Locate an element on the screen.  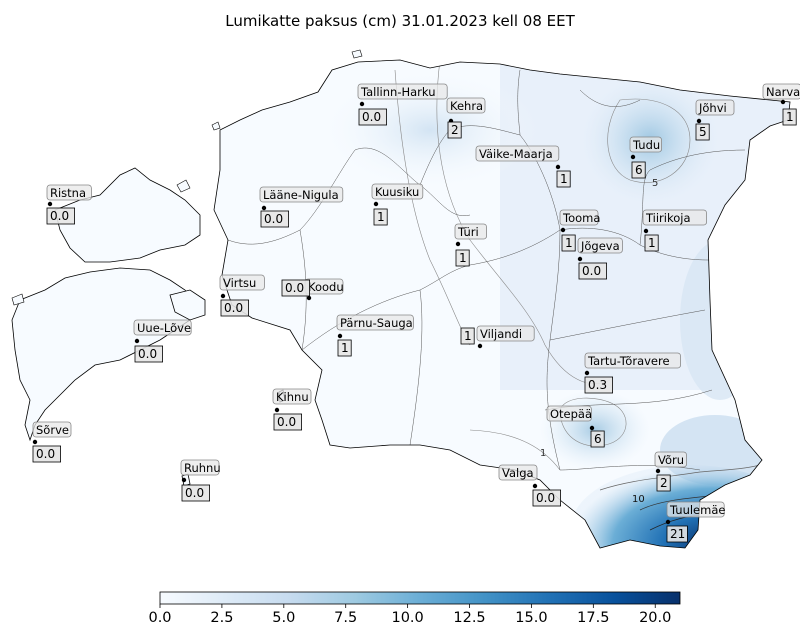
contour-label-5: 5 is located at coordinates (655, 183).